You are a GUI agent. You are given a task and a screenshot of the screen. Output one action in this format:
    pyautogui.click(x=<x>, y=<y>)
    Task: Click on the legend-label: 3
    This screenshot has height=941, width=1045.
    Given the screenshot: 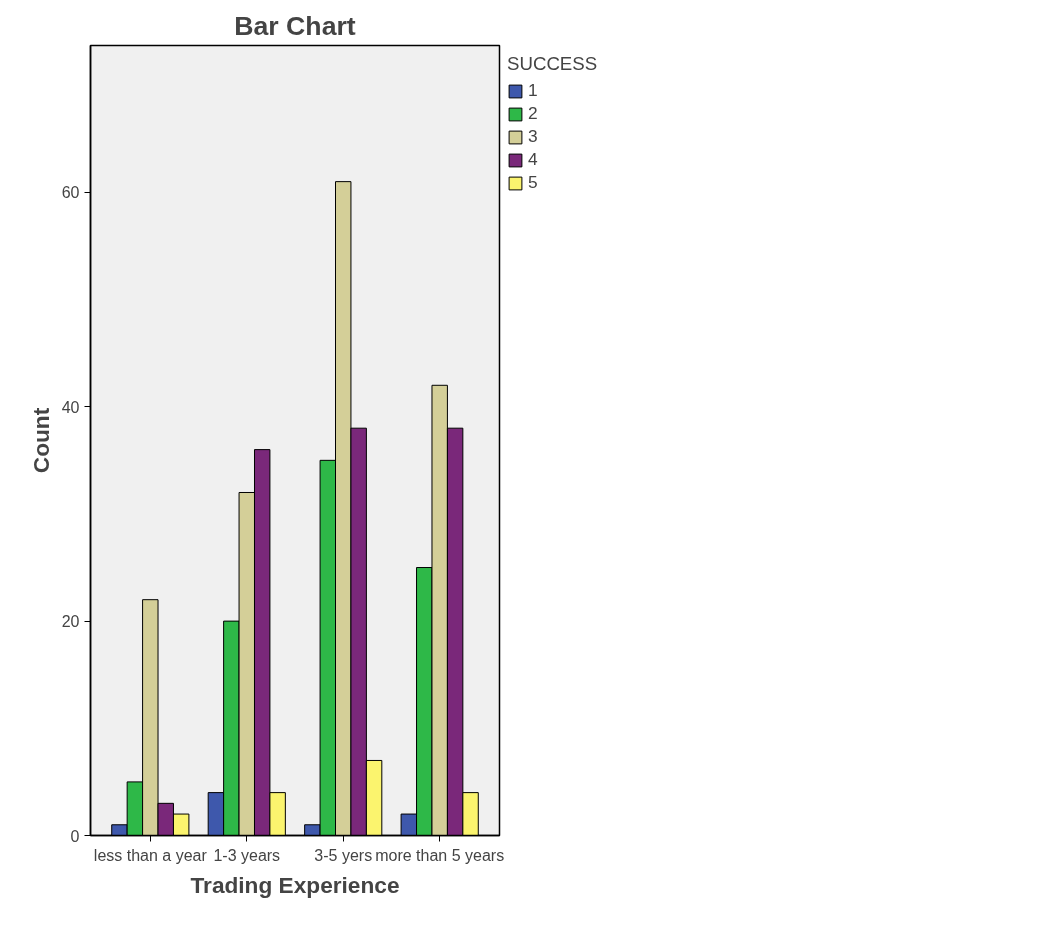 What is the action you would take?
    pyautogui.click(x=533, y=136)
    